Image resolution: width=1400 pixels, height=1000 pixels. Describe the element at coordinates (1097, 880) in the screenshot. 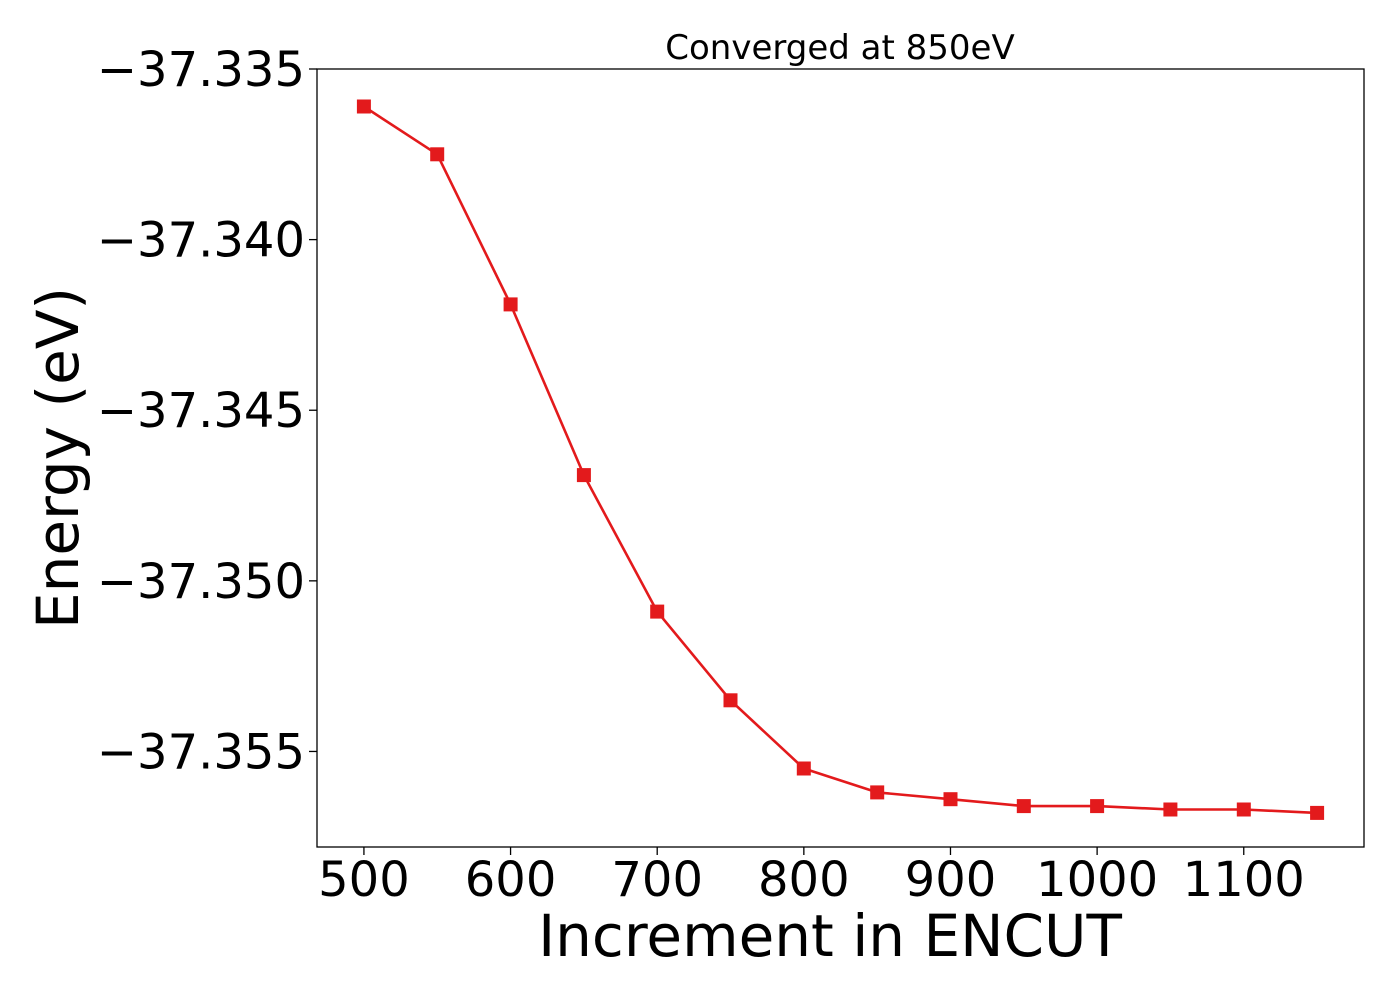

I see `x-tick-label: 1000` at that location.